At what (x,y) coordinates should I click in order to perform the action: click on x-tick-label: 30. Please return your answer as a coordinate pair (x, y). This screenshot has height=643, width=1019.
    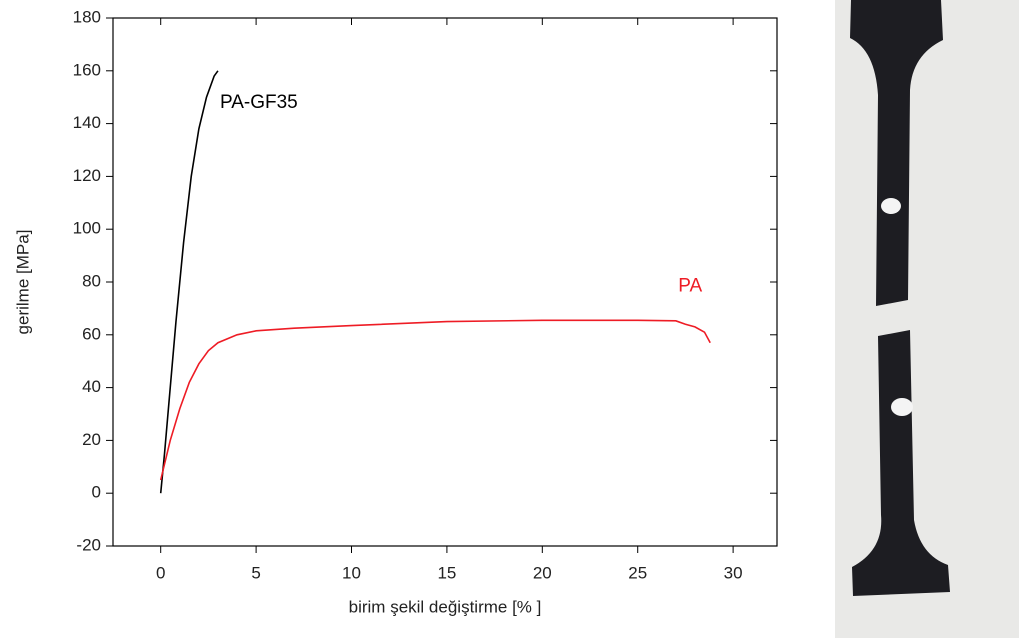
    Looking at the image, I should click on (733, 572).